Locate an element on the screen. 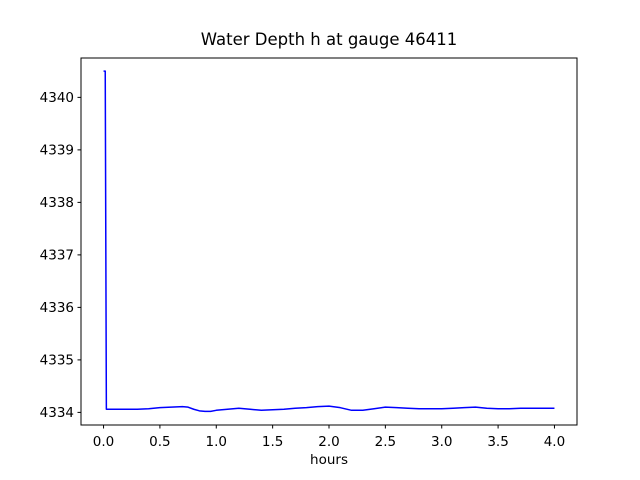  y-tick-label: 4336 is located at coordinates (57, 308).